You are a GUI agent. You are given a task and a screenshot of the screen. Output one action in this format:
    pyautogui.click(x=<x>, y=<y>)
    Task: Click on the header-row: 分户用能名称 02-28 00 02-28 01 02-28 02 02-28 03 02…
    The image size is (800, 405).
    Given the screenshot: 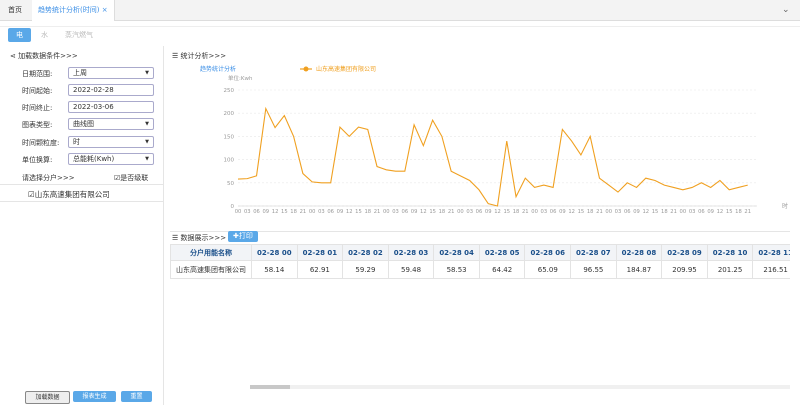 What is the action you would take?
    pyautogui.click(x=480, y=252)
    